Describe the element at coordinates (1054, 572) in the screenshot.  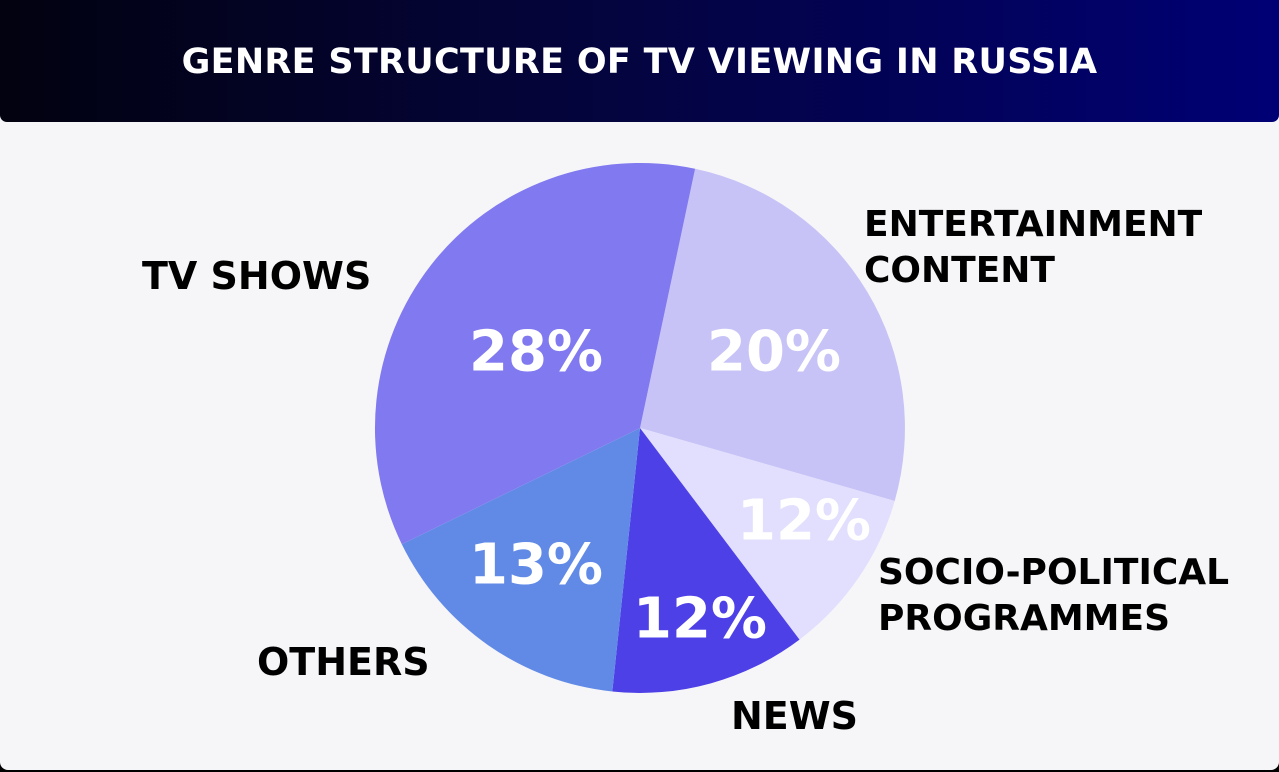
I see `label-socio-line1: SOCIO-POLITICAL` at that location.